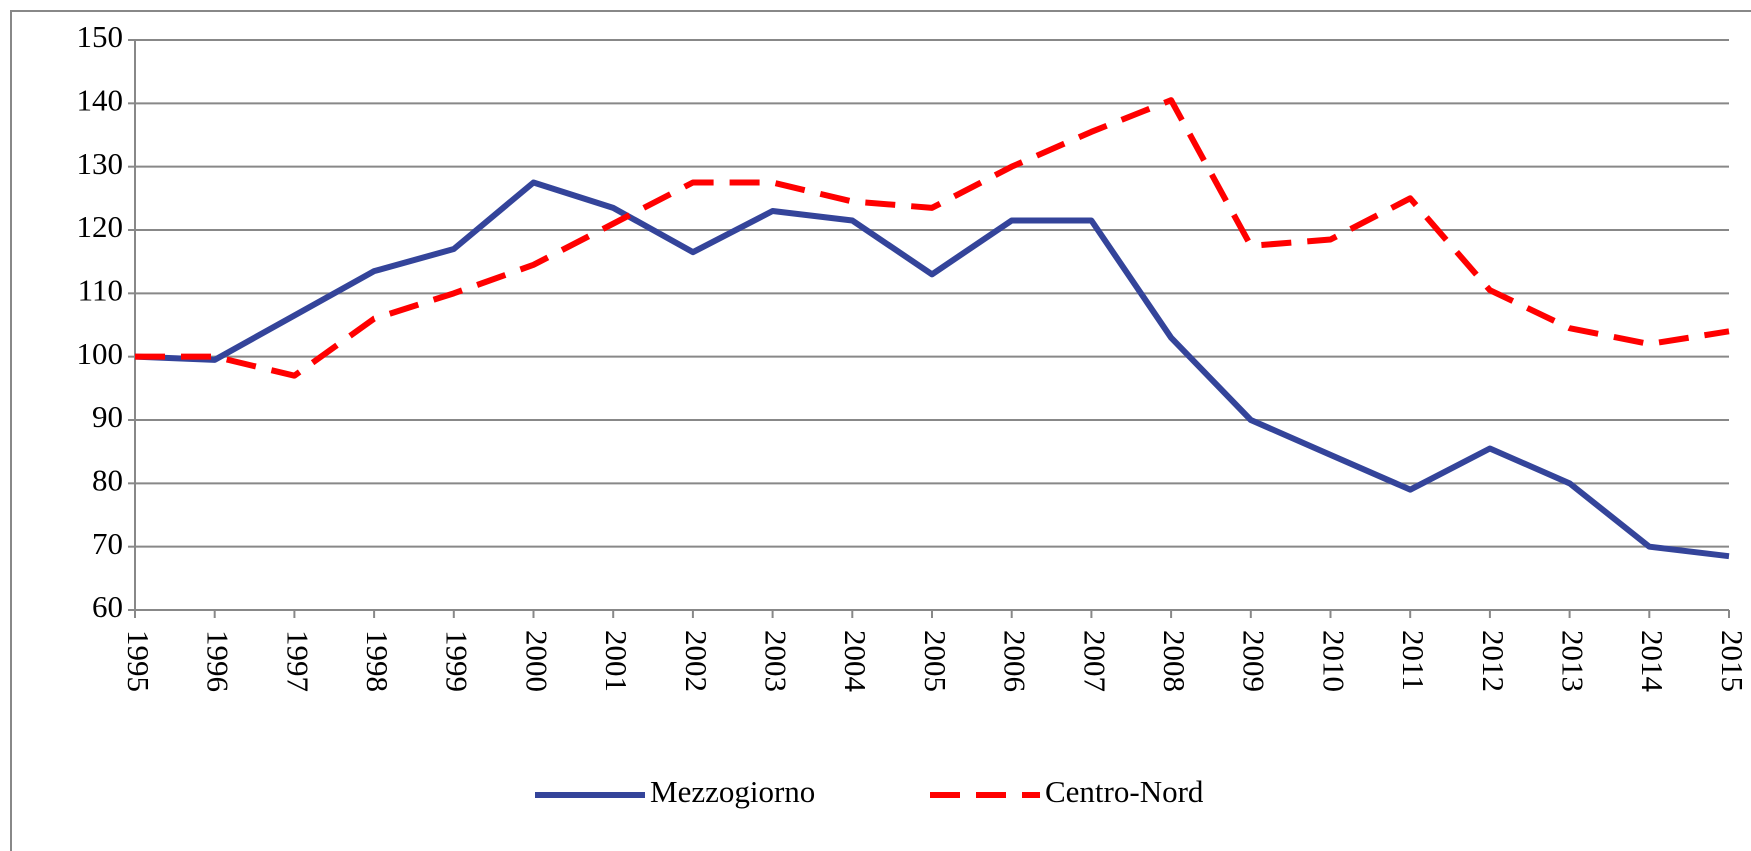  What do you see at coordinates (1493, 661) in the screenshot?
I see `x-tick-label: 2012` at bounding box center [1493, 661].